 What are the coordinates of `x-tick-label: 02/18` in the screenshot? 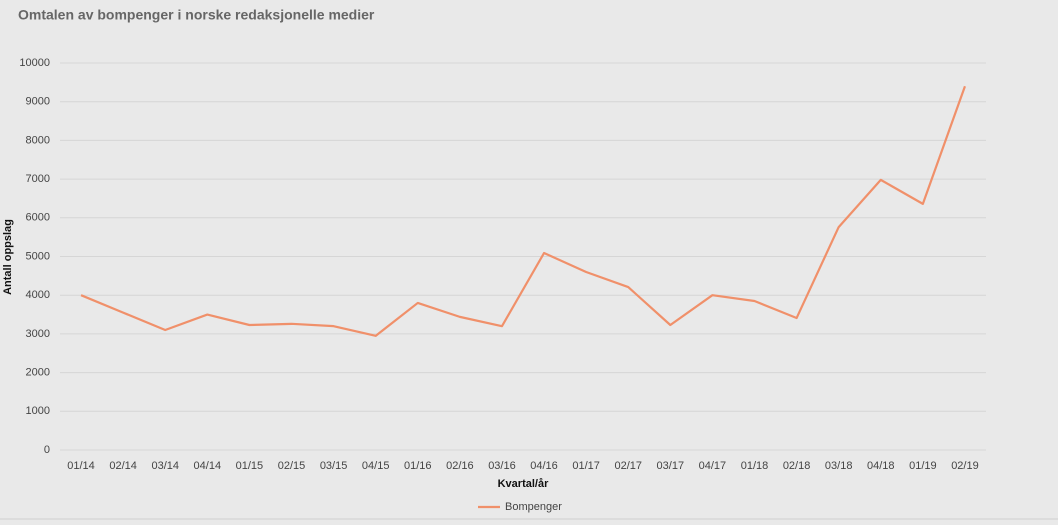 It's located at (797, 466).